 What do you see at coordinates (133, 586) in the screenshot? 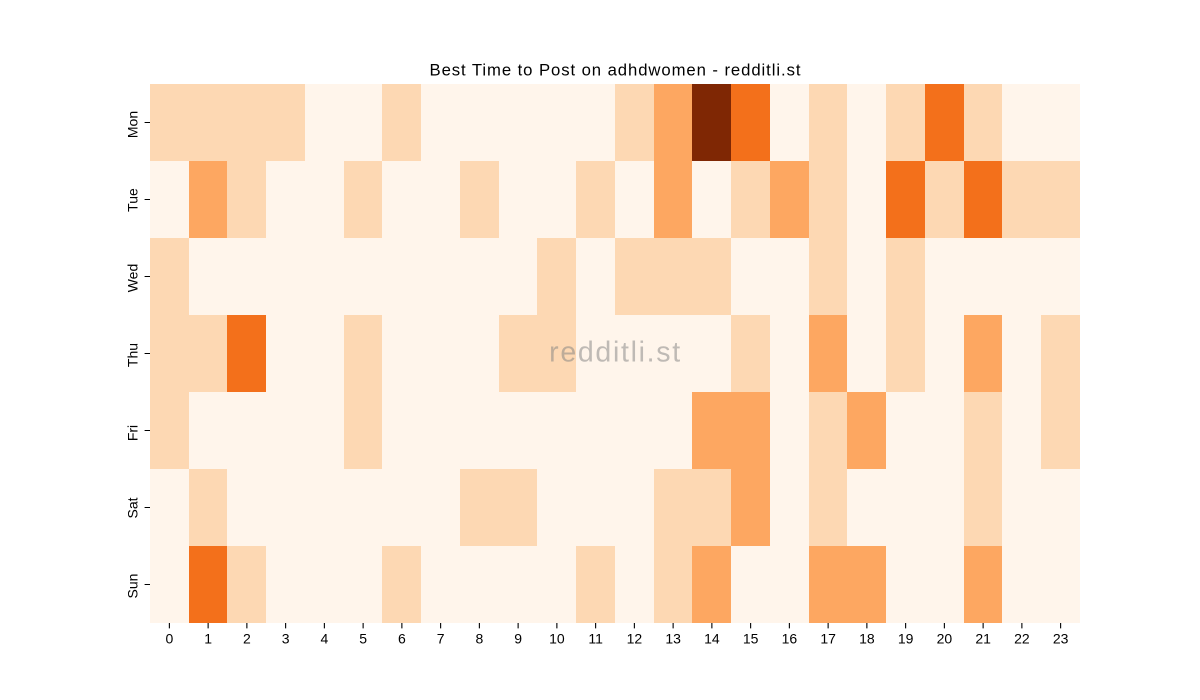
I see `svg-text: Sun` at bounding box center [133, 586].